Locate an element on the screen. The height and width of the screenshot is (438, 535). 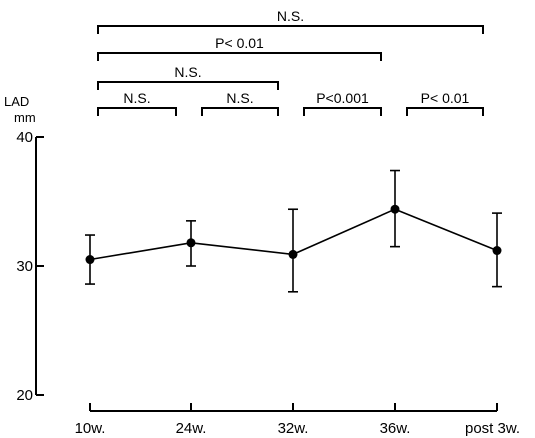
y-axis-label: LAD is located at coordinates (16, 101).